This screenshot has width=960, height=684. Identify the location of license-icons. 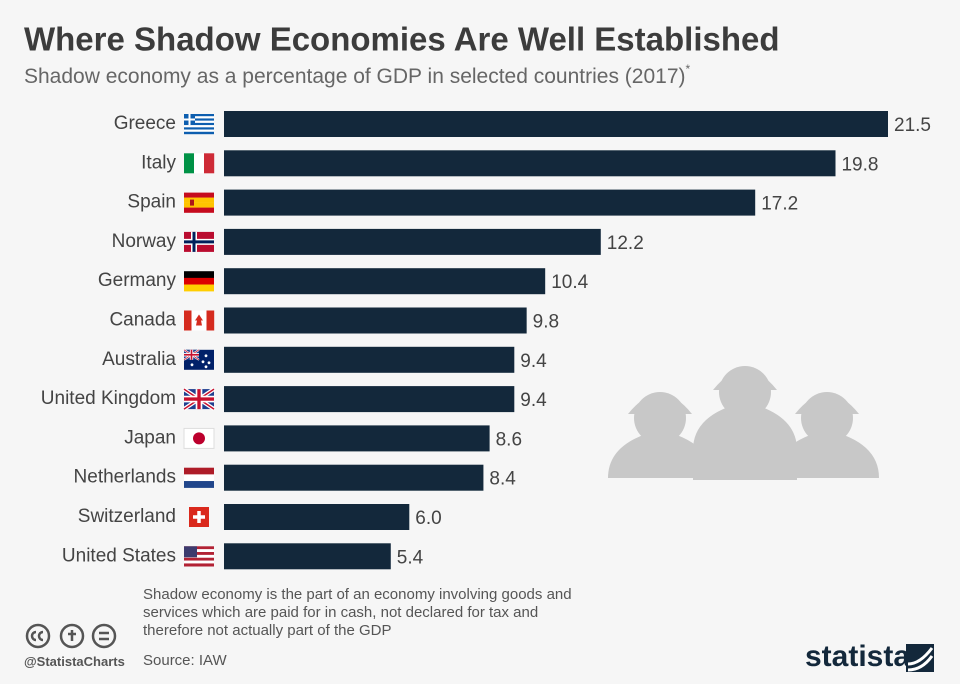
(71, 636).